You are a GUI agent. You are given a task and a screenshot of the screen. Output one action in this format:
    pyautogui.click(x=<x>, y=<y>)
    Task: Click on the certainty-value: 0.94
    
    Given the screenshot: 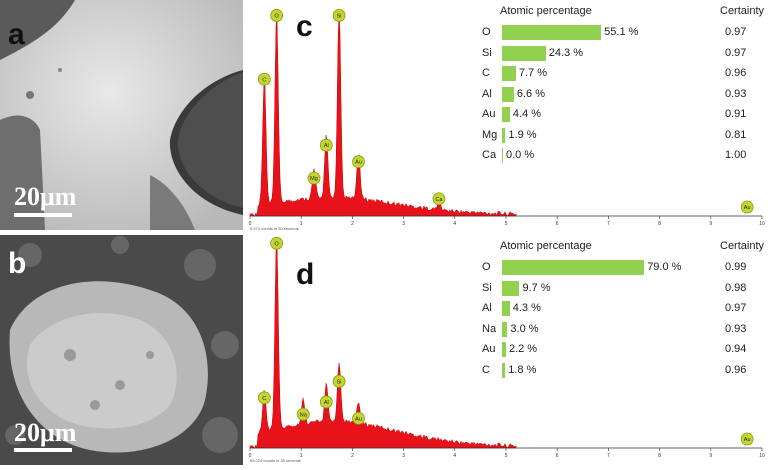 What is the action you would take?
    pyautogui.click(x=736, y=349)
    